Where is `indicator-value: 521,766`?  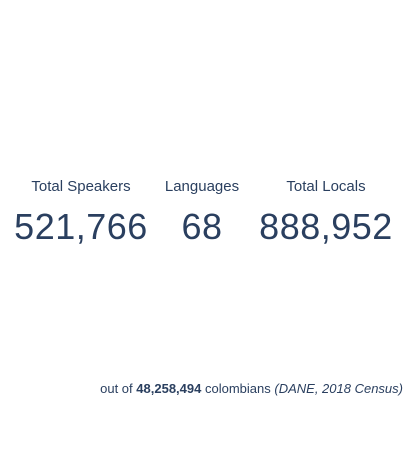
indicator-value: 521,766 is located at coordinates (81, 226).